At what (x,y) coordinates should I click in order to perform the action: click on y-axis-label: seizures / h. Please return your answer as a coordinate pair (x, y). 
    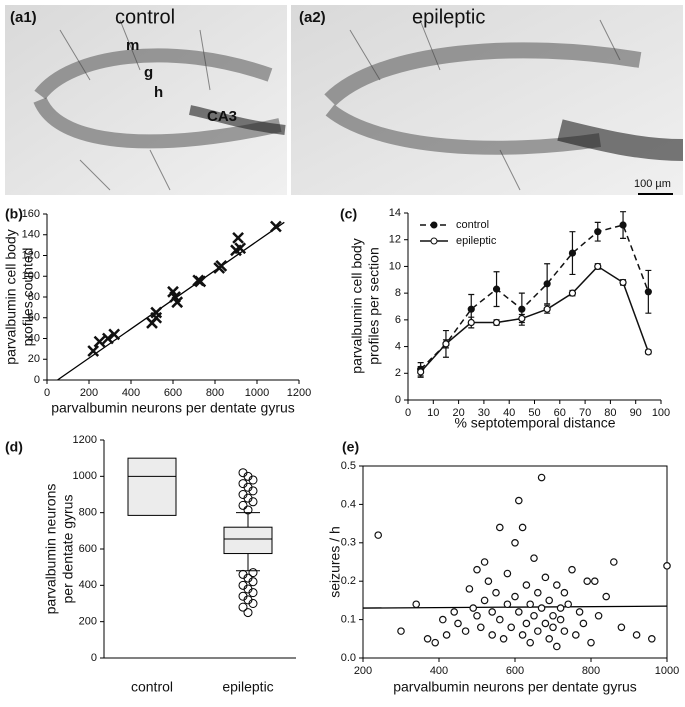
    Looking at the image, I should click on (335, 562).